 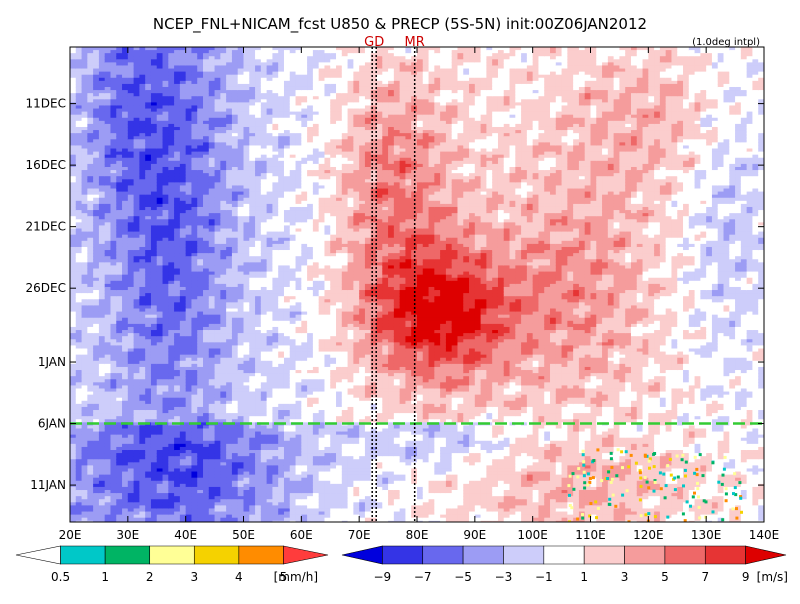 What do you see at coordinates (70, 535) in the screenshot?
I see `x-tick-label: 20E` at bounding box center [70, 535].